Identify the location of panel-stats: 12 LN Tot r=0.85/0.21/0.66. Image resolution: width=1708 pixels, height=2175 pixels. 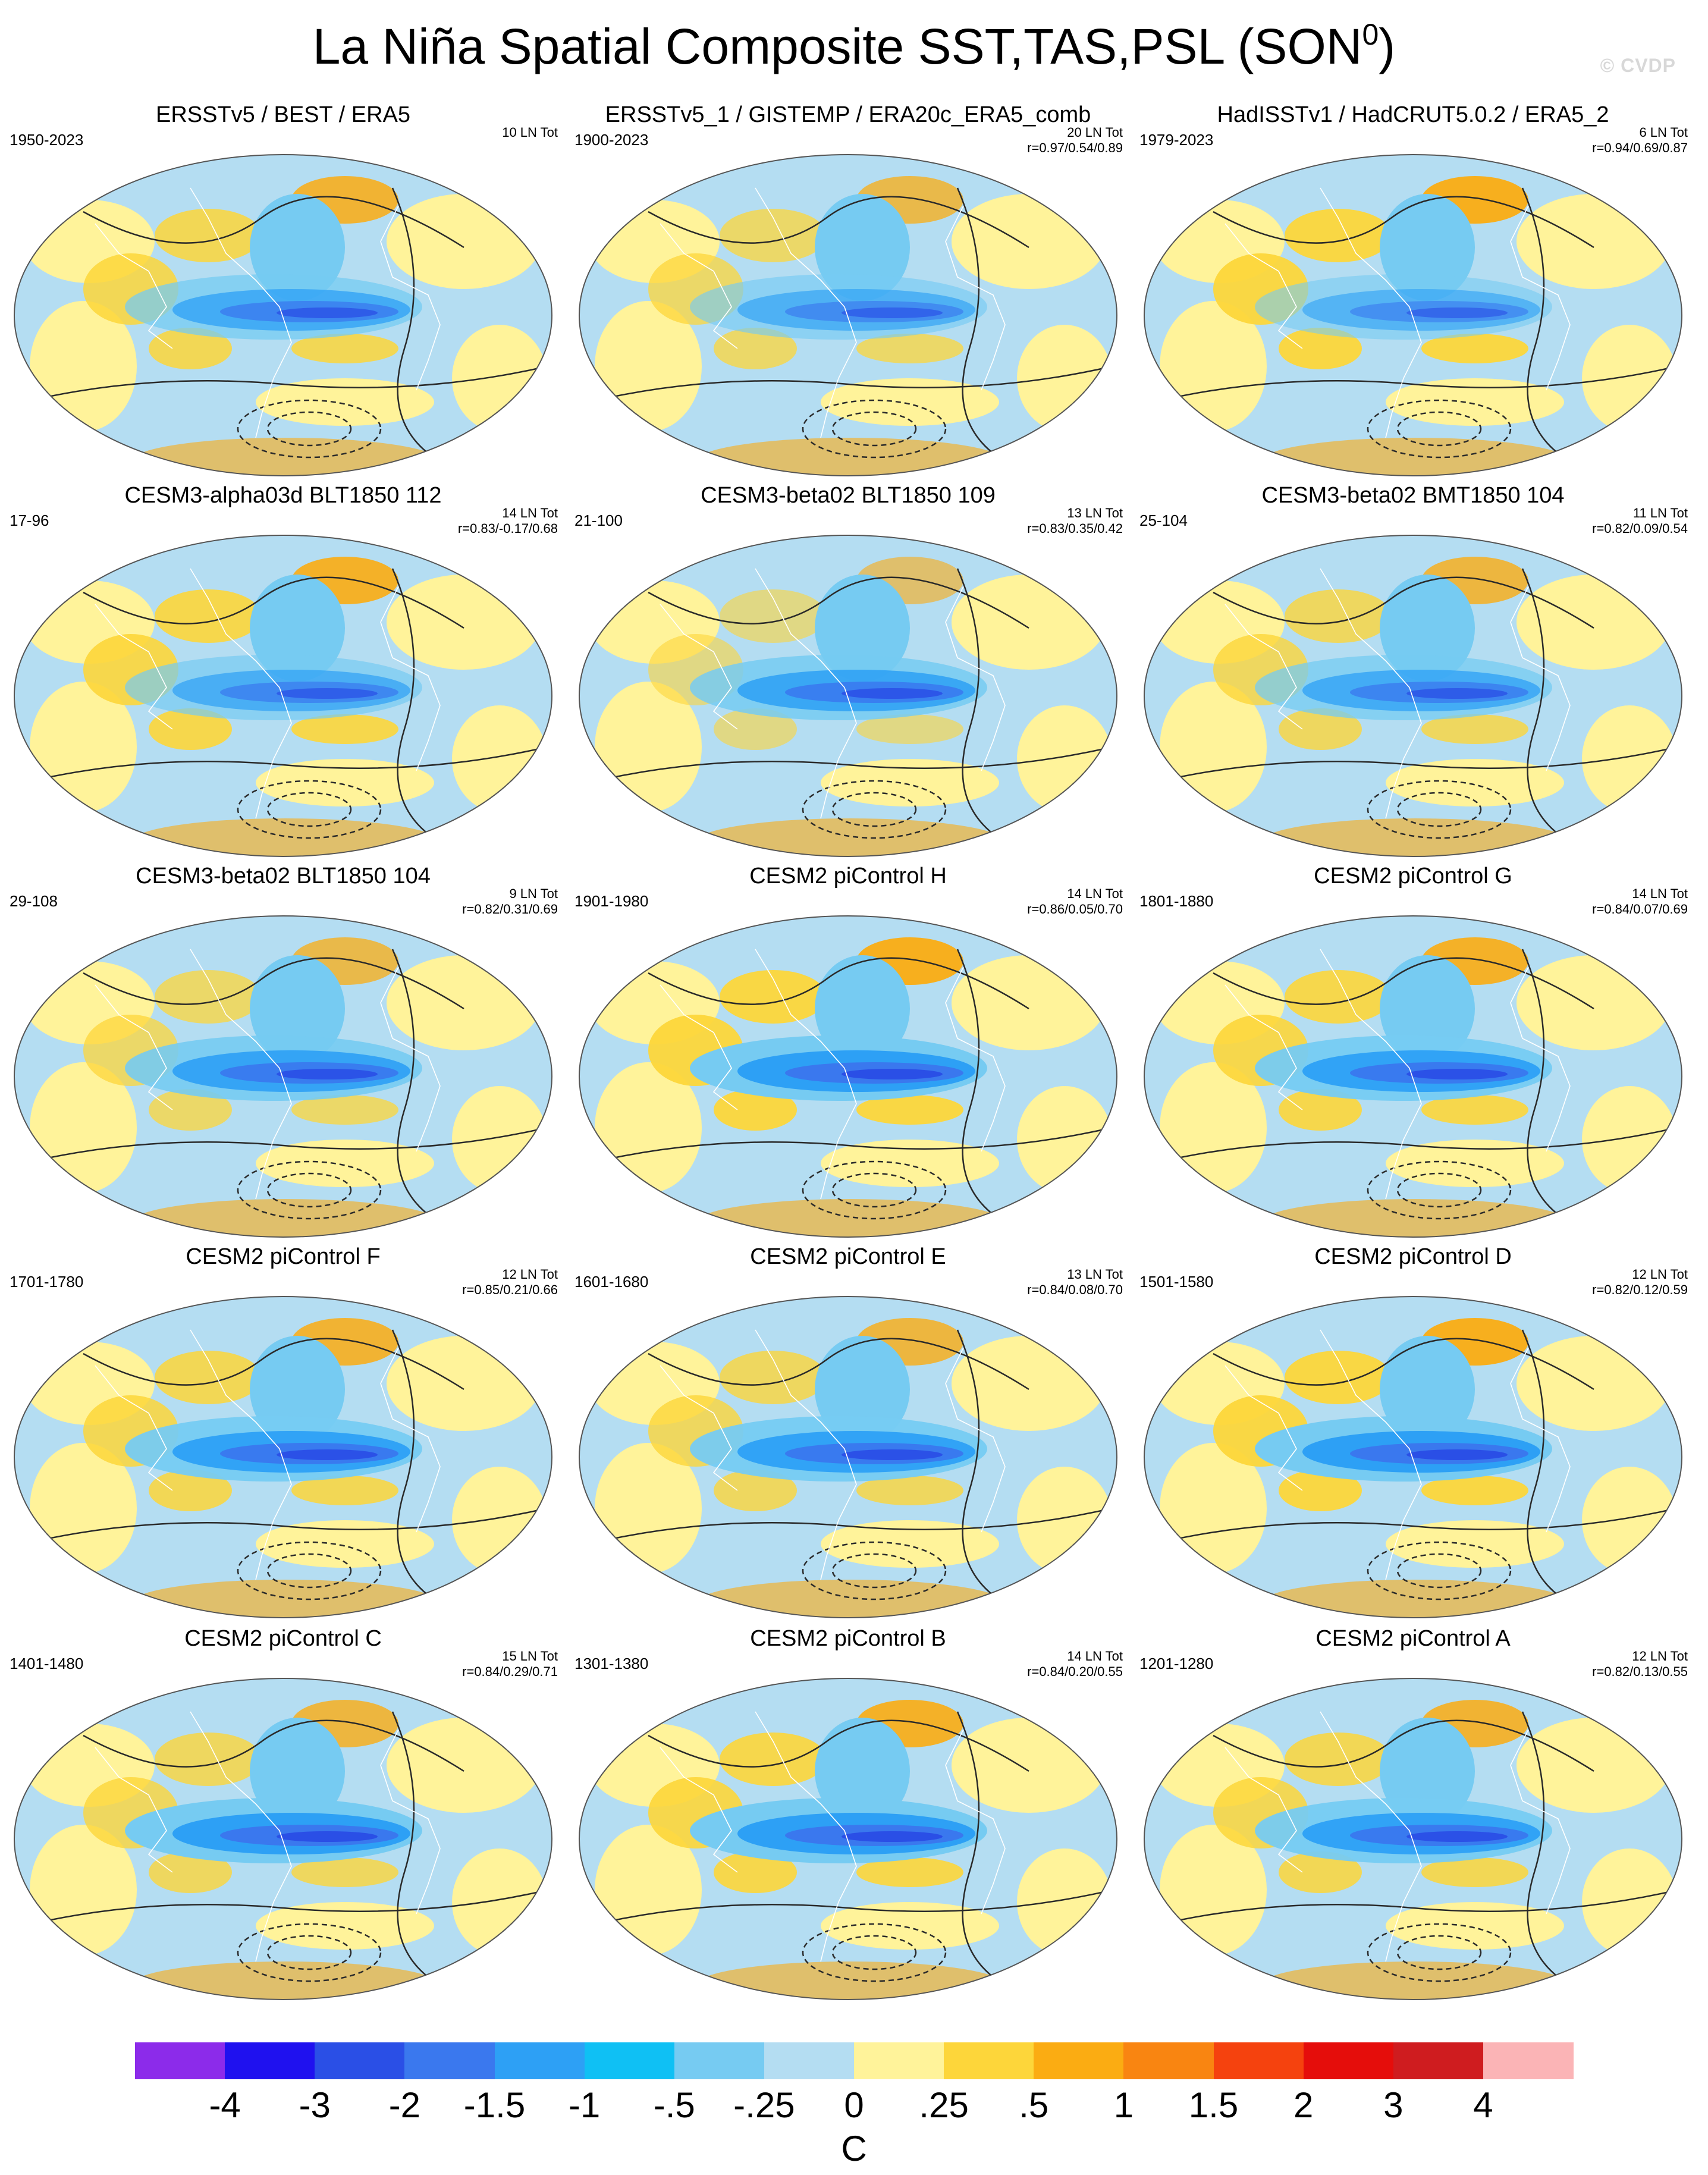
(510, 1282).